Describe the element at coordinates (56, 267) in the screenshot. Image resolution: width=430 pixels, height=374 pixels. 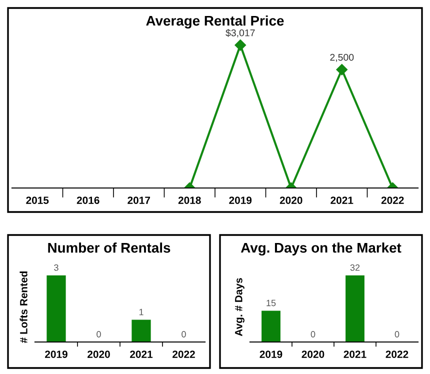
I see `data-label: 3` at that location.